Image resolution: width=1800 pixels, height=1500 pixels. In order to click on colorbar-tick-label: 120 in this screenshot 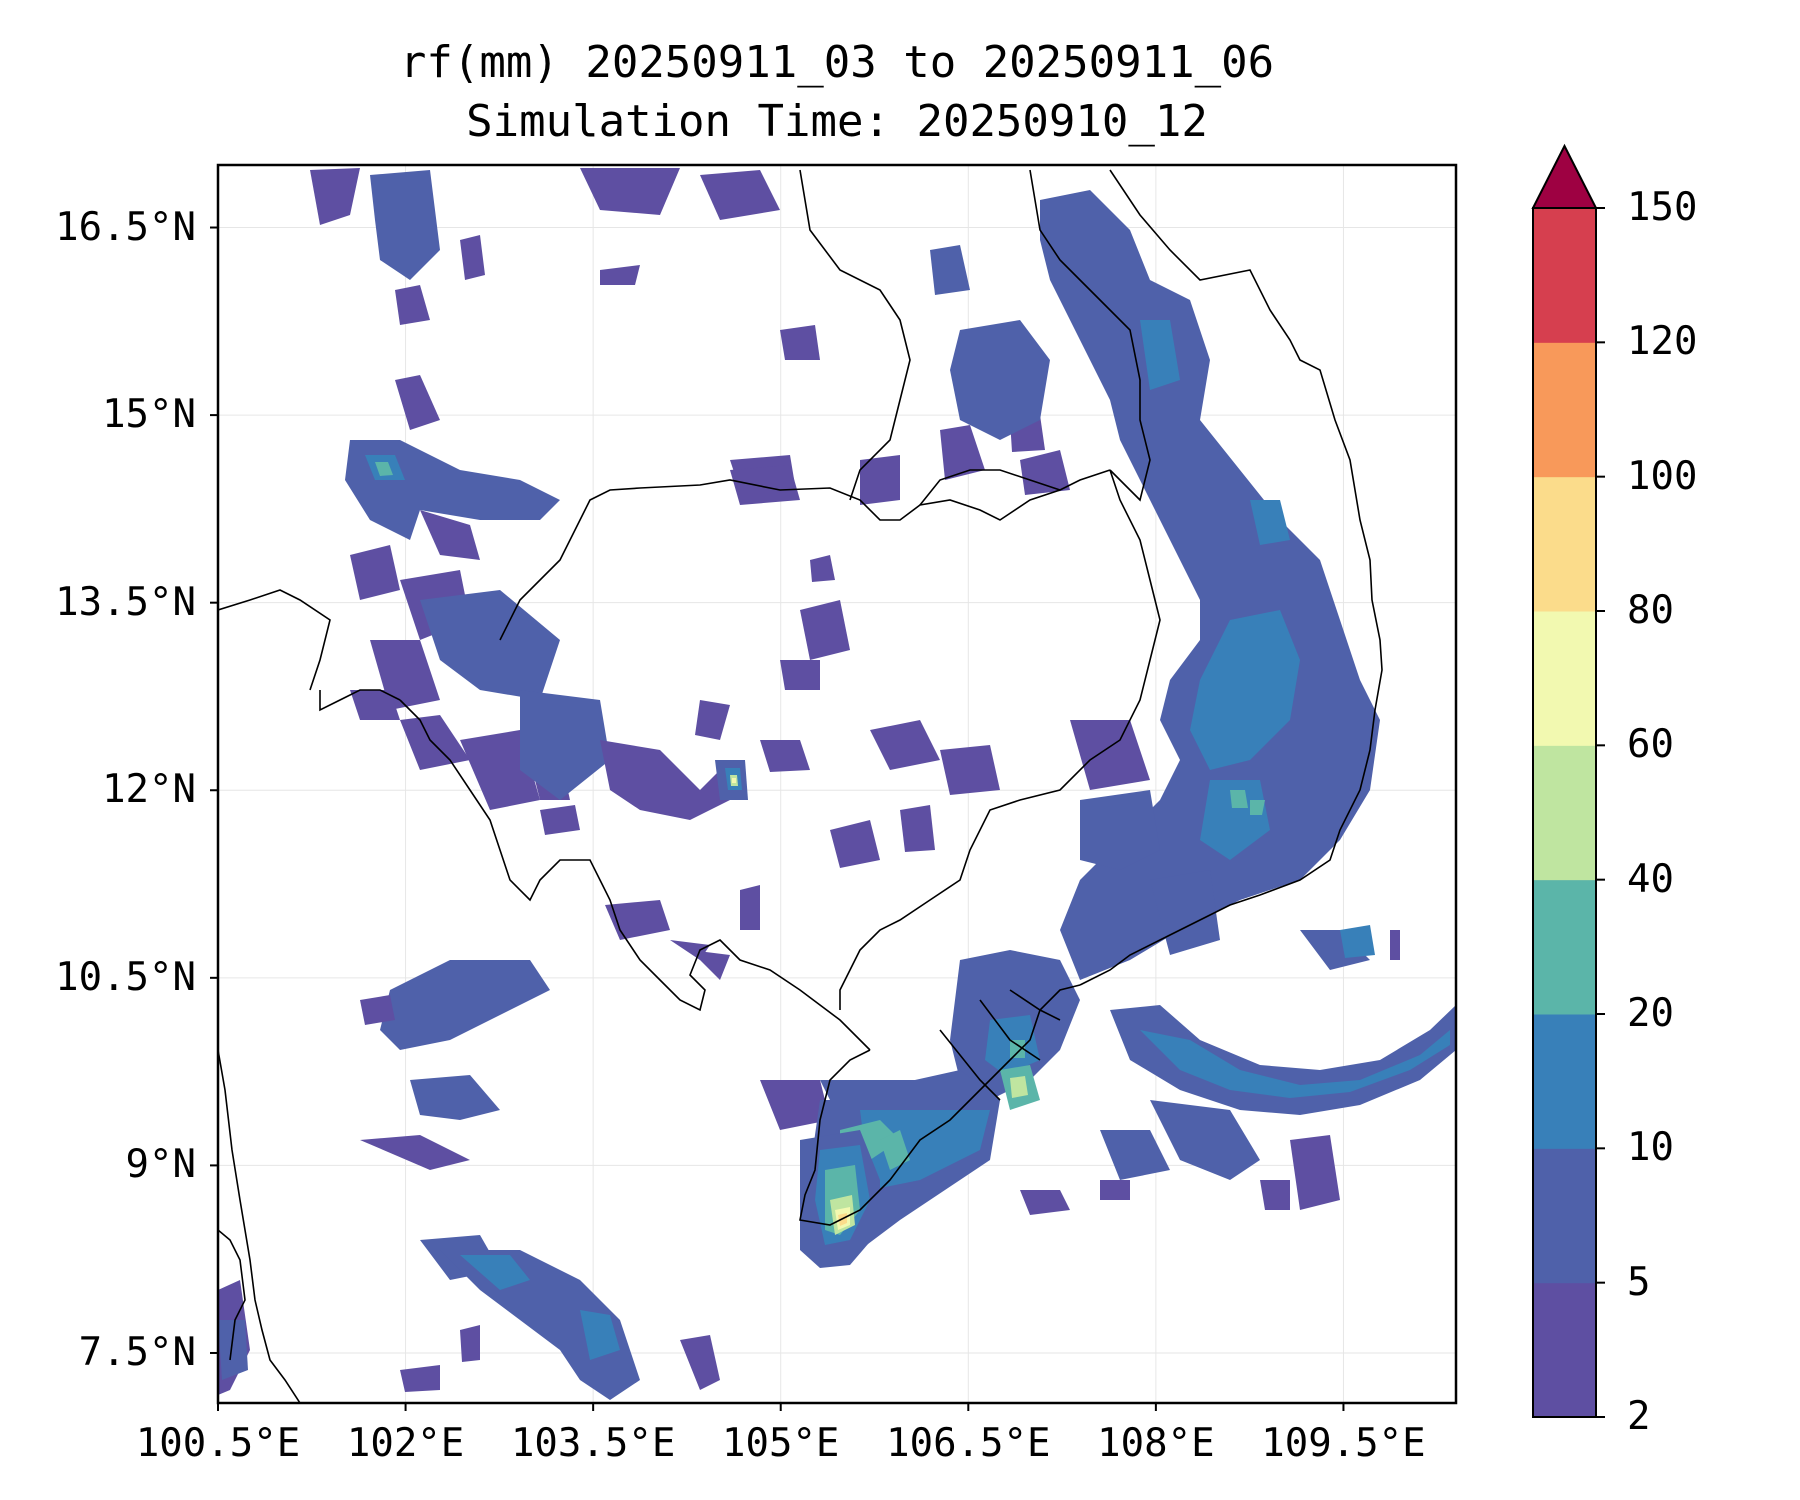, I will do `click(1662, 342)`.